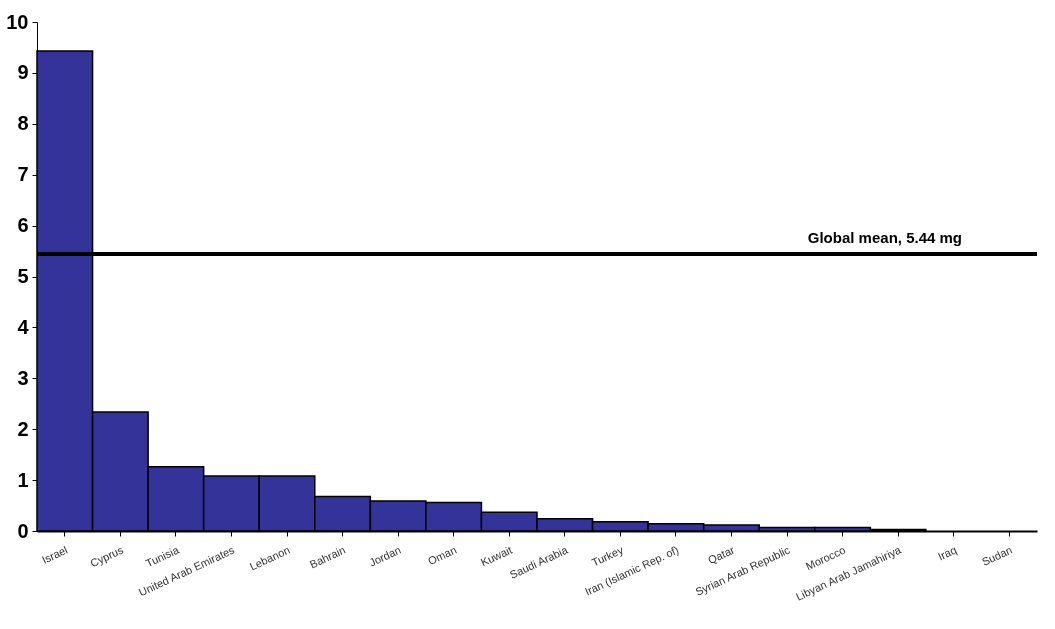 The image size is (1055, 629). What do you see at coordinates (385, 556) in the screenshot?
I see `x-tick-label: Jordan` at bounding box center [385, 556].